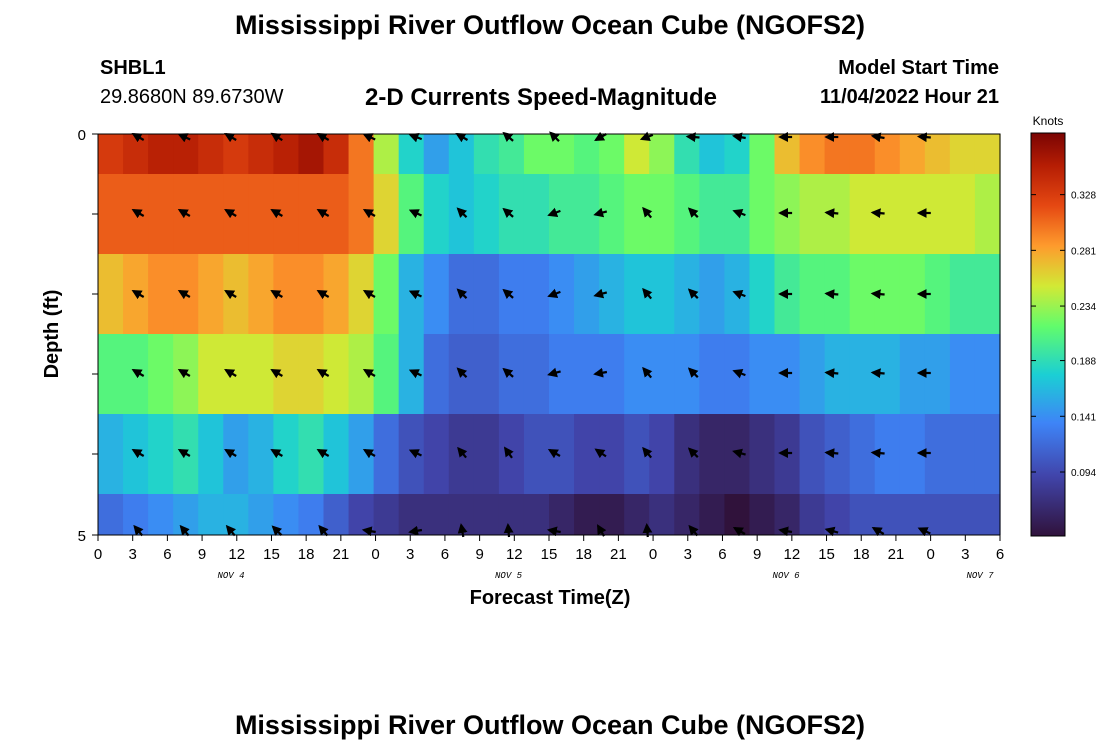 The height and width of the screenshot is (750, 1100). I want to click on x-tick-label: 0, so click(653, 554).